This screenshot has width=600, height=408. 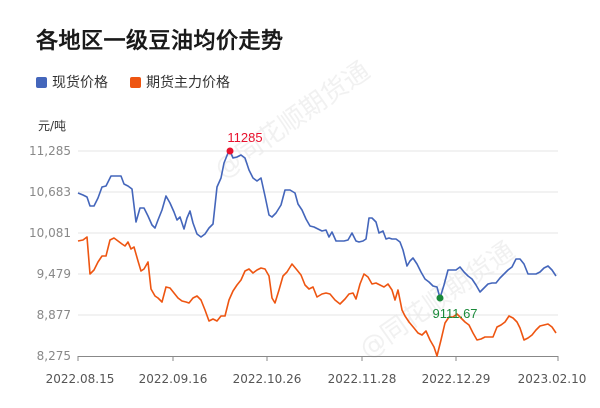 What do you see at coordinates (50, 151) in the screenshot?
I see `y-tick: 11,285` at bounding box center [50, 151].